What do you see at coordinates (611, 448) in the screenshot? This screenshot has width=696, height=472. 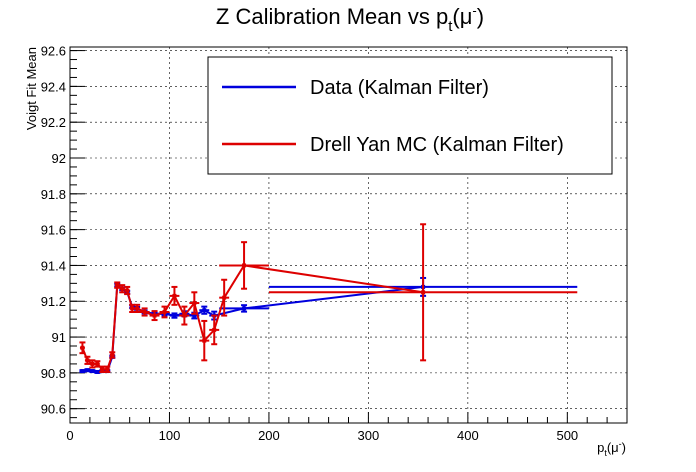 I see `x-axis-title: pt(μ-)` at bounding box center [611, 448].